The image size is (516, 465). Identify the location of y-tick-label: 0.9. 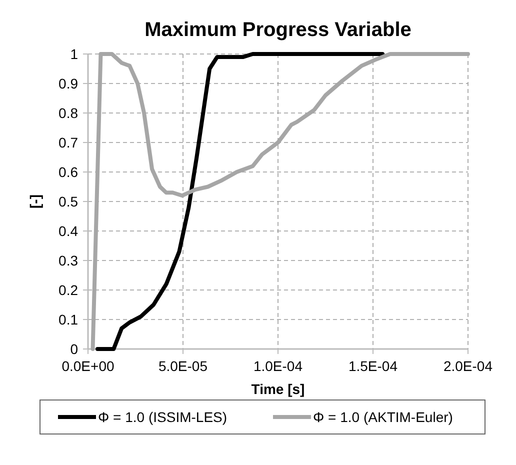
(68, 83).